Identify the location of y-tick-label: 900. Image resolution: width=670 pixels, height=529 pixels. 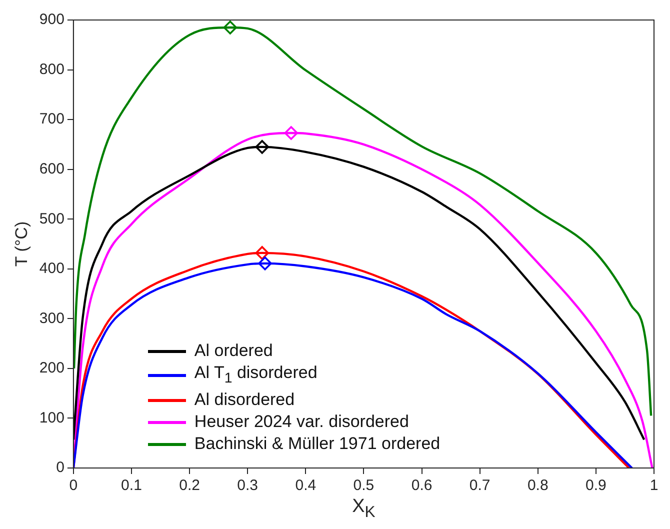
(51, 19).